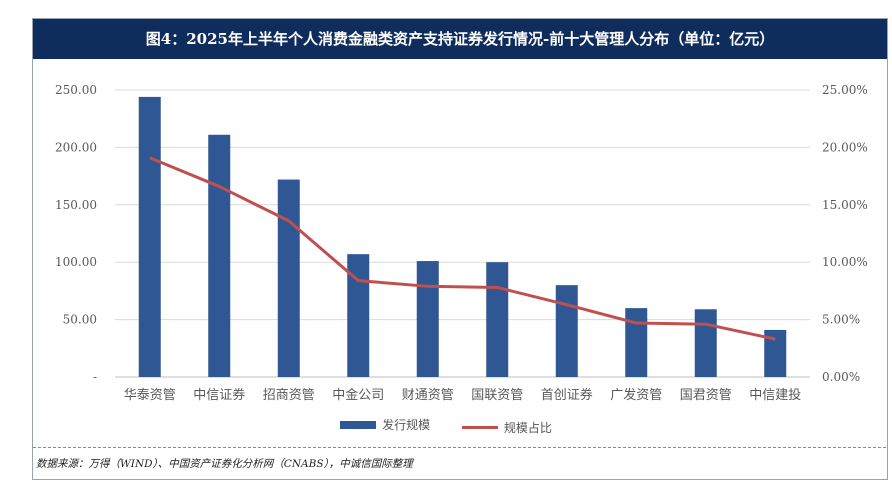 The image size is (892, 490). What do you see at coordinates (219, 395) in the screenshot?
I see `x-tick-label: 中信证券` at bounding box center [219, 395].